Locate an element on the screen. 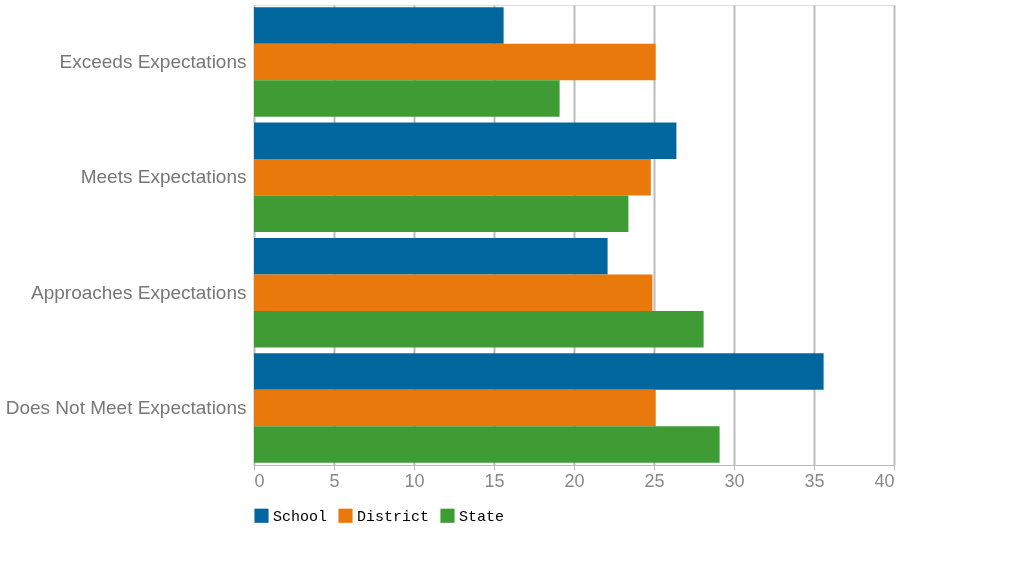 Image resolution: width=1009 pixels, height=580 pixels. x-tick-label: 15 is located at coordinates (494, 480).